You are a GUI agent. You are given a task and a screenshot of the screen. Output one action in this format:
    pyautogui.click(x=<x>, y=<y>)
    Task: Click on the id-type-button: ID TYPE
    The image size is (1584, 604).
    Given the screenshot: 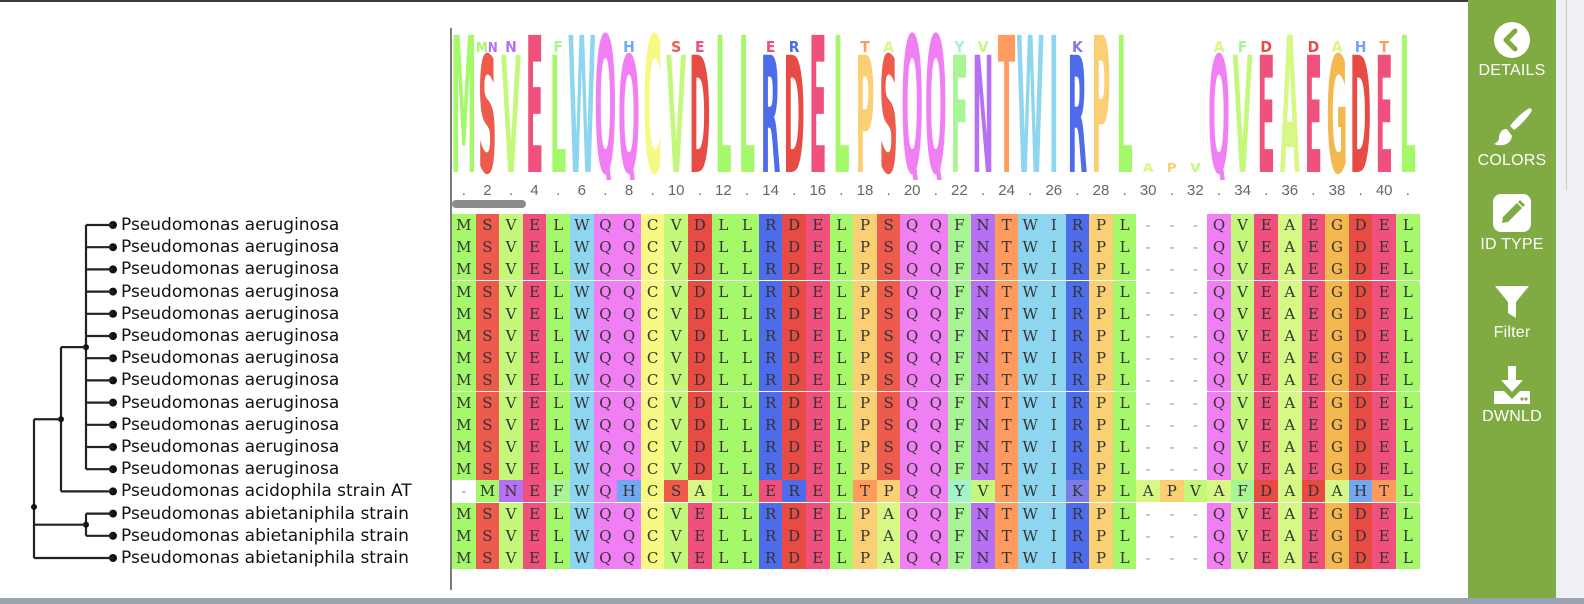 What is the action you would take?
    pyautogui.click(x=1512, y=223)
    